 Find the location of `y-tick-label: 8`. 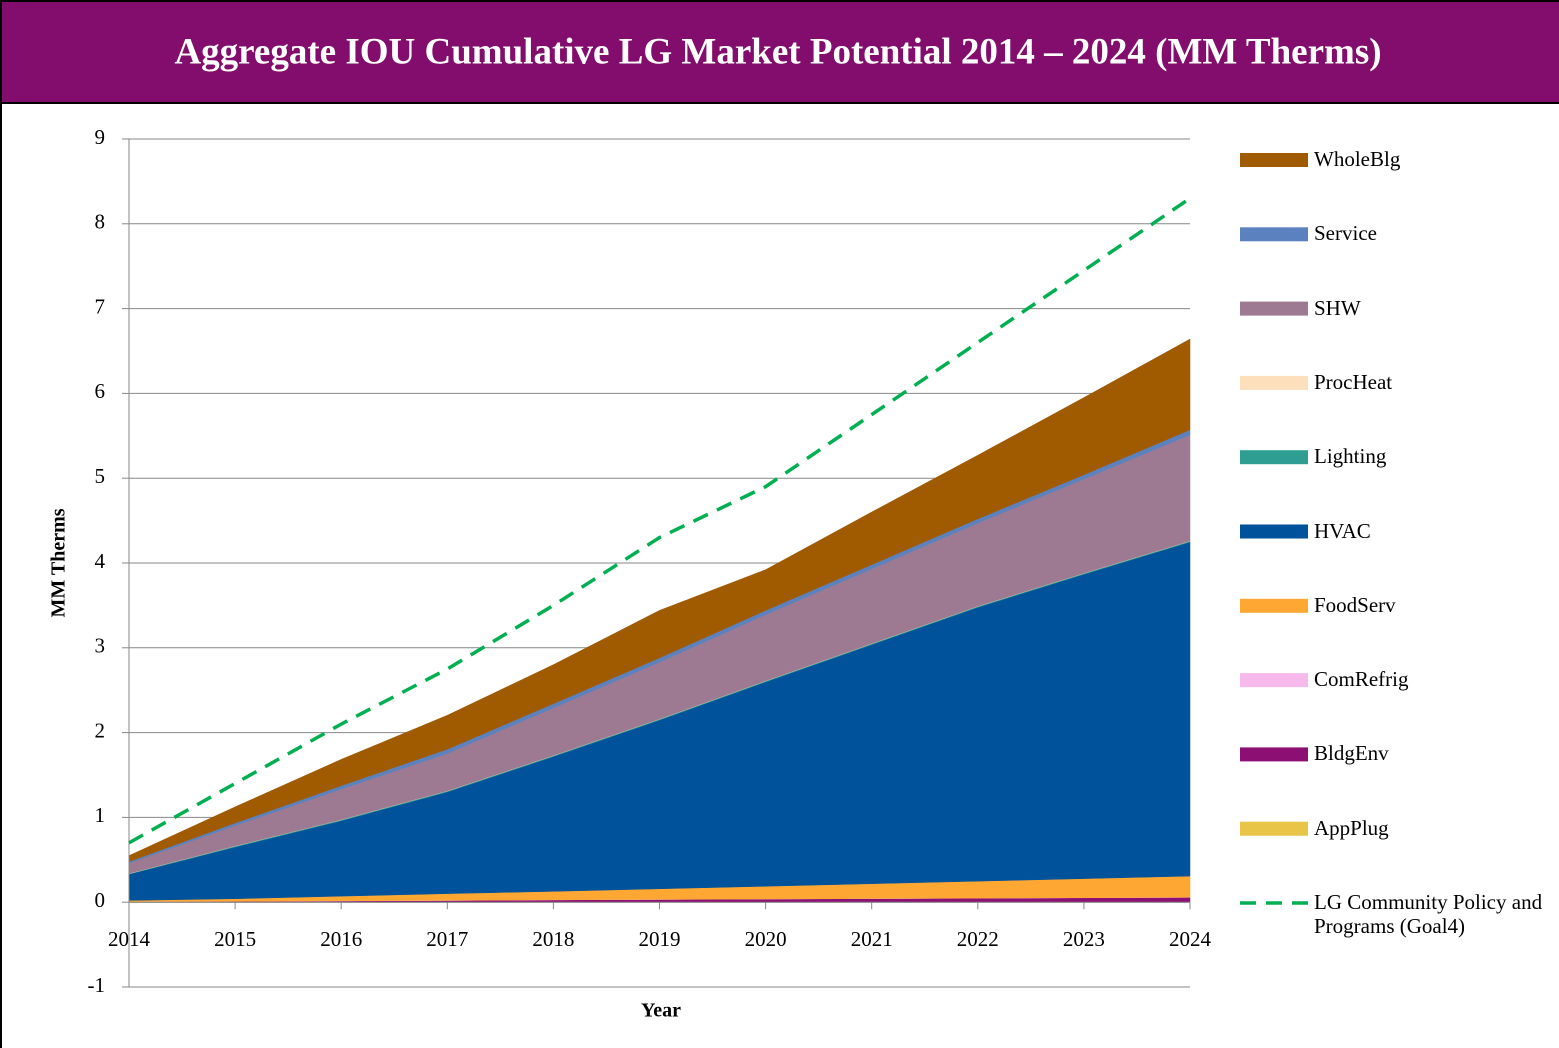

y-tick-label: 8 is located at coordinates (100, 222).